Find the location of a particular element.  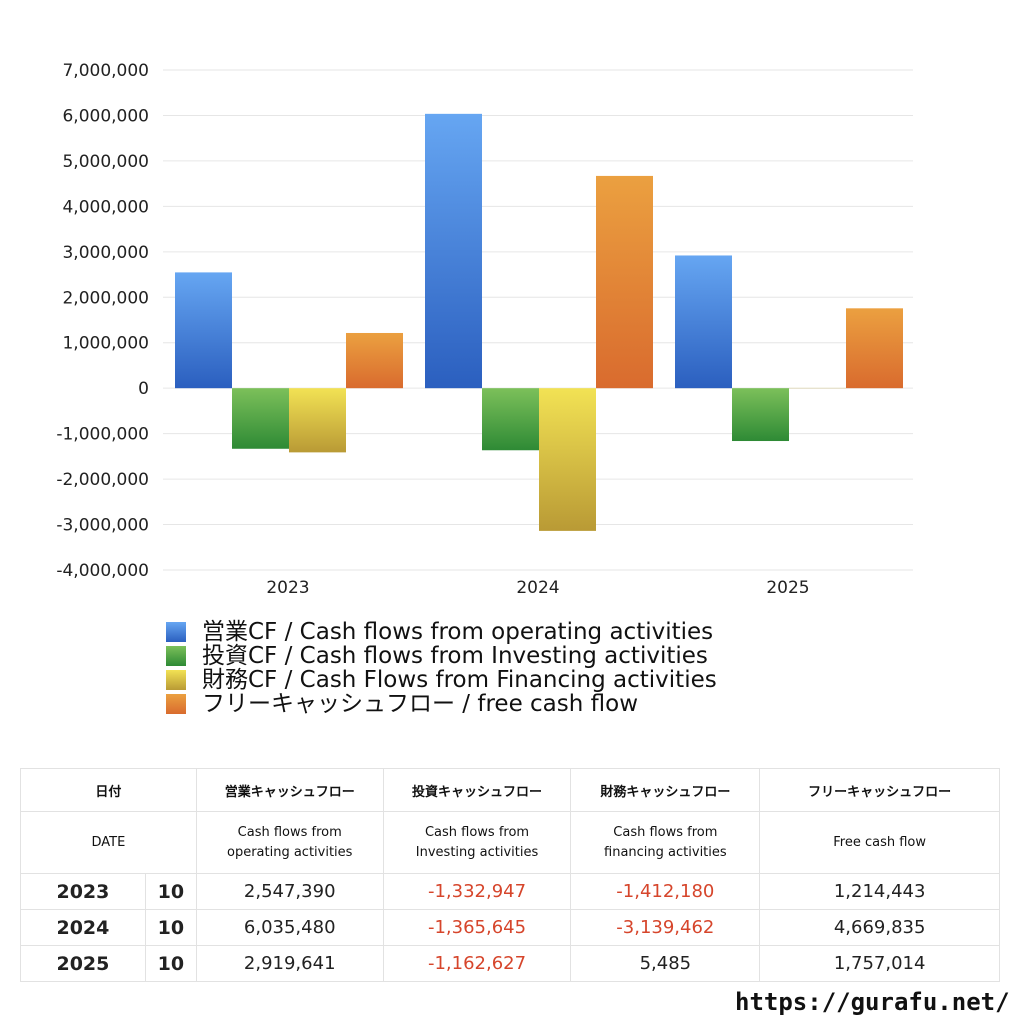

x-tick-label: 2024 is located at coordinates (537, 588).